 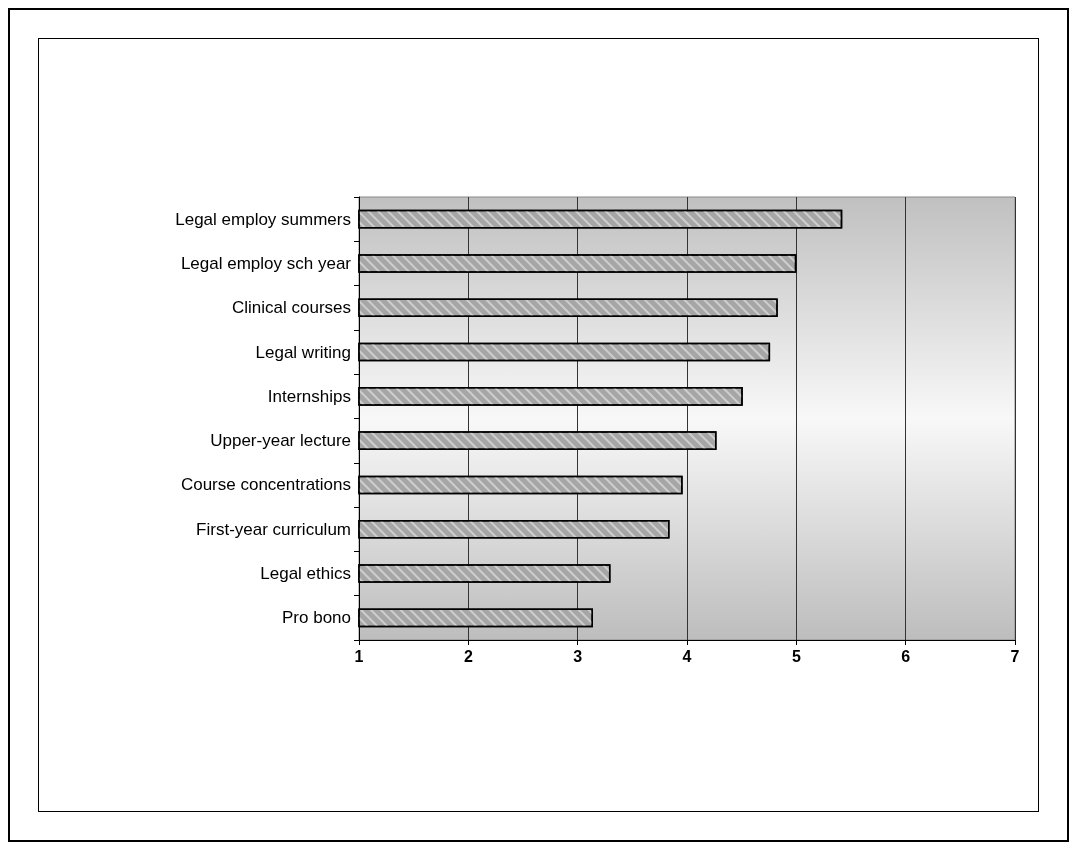 I want to click on y-tick-label: Legal employ sch year, so click(x=266, y=263).